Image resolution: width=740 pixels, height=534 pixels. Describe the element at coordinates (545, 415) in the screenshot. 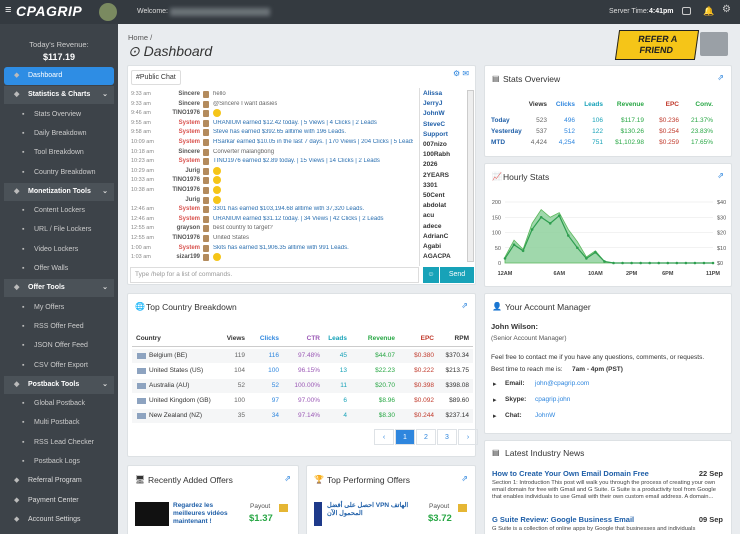

I see `contact-value: JohnW` at that location.